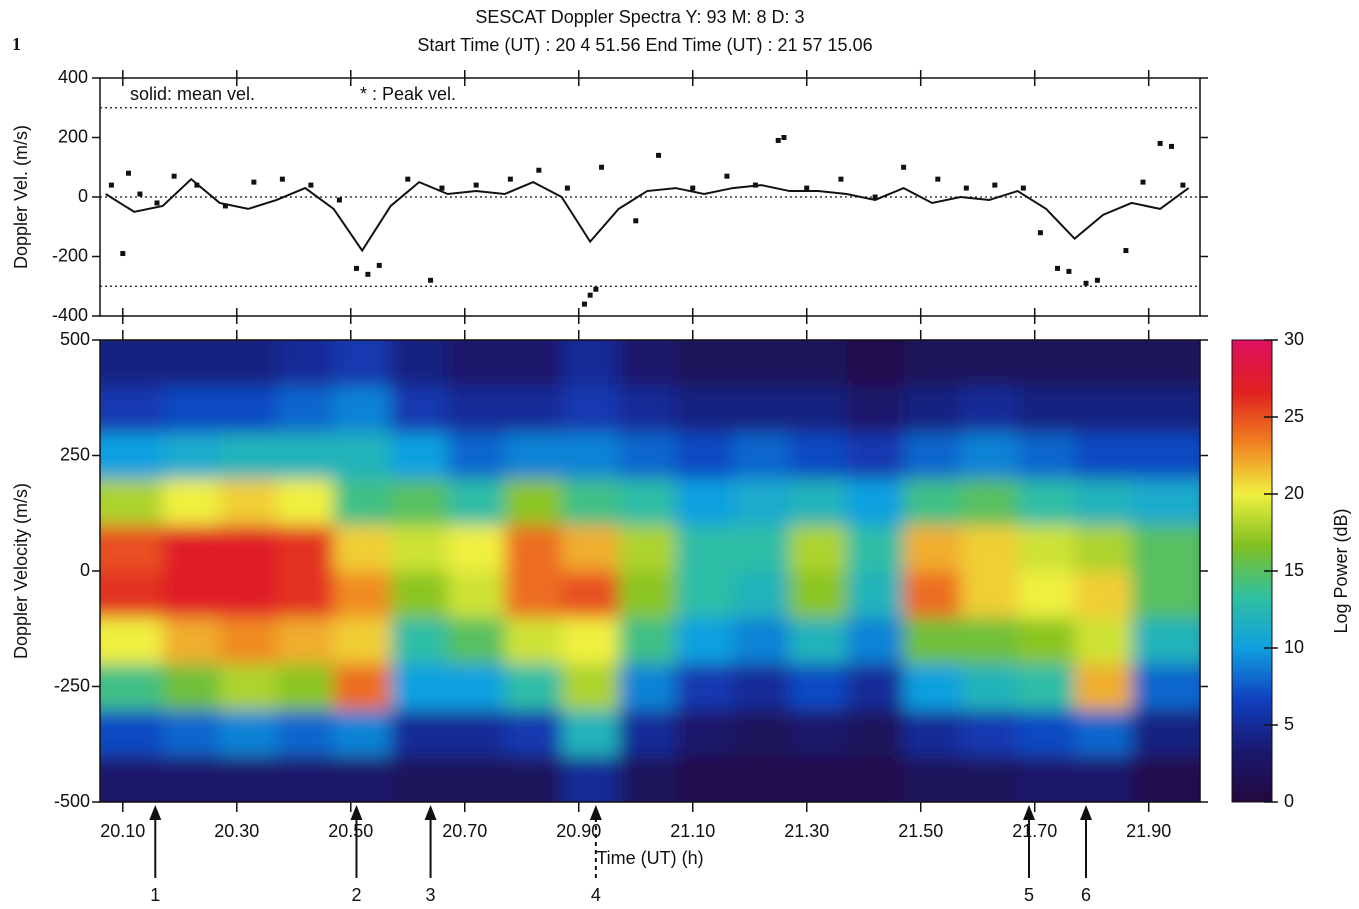 Image resolution: width=1359 pixels, height=909 pixels. What do you see at coordinates (1289, 801) in the screenshot?
I see `colorbar-tick-label: 0` at bounding box center [1289, 801].